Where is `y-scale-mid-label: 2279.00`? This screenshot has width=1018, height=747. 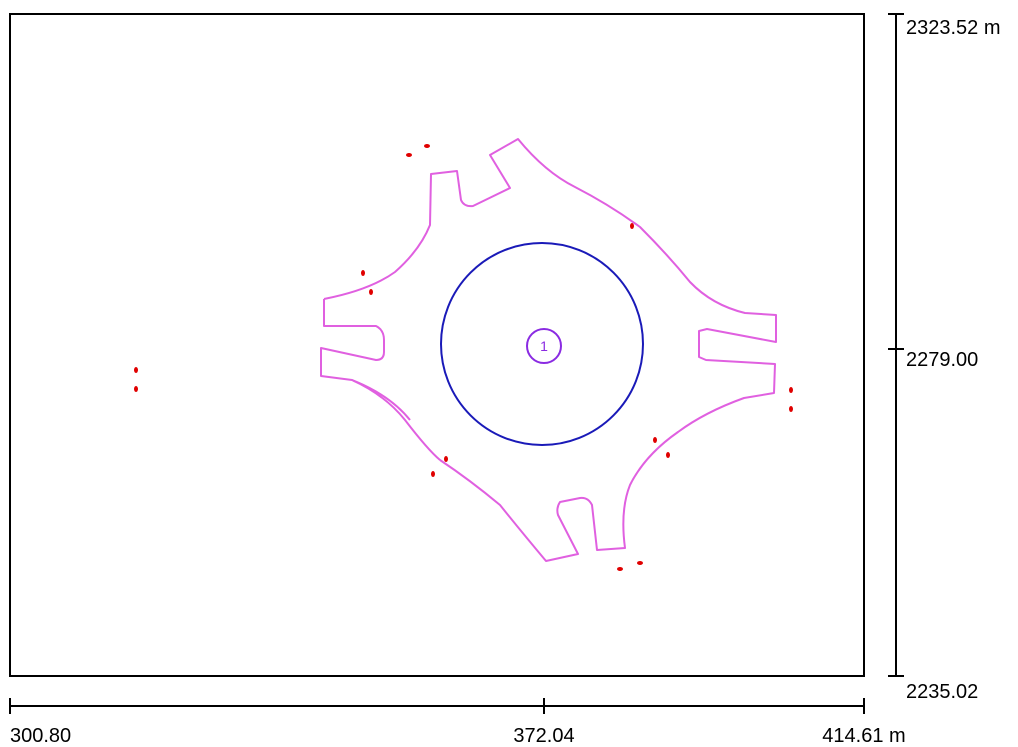
y-scale-mid-label: 2279.00 is located at coordinates (942, 360).